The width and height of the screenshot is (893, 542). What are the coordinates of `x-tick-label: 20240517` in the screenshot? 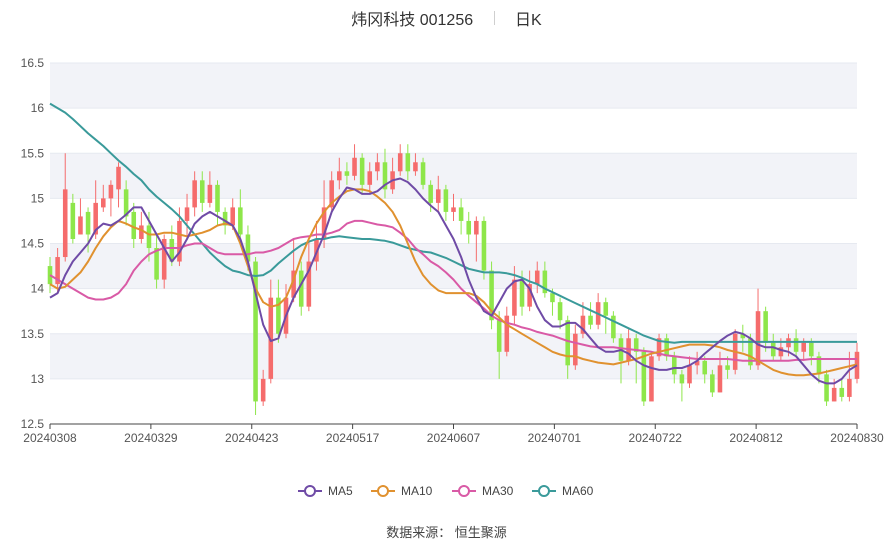 It's located at (353, 438).